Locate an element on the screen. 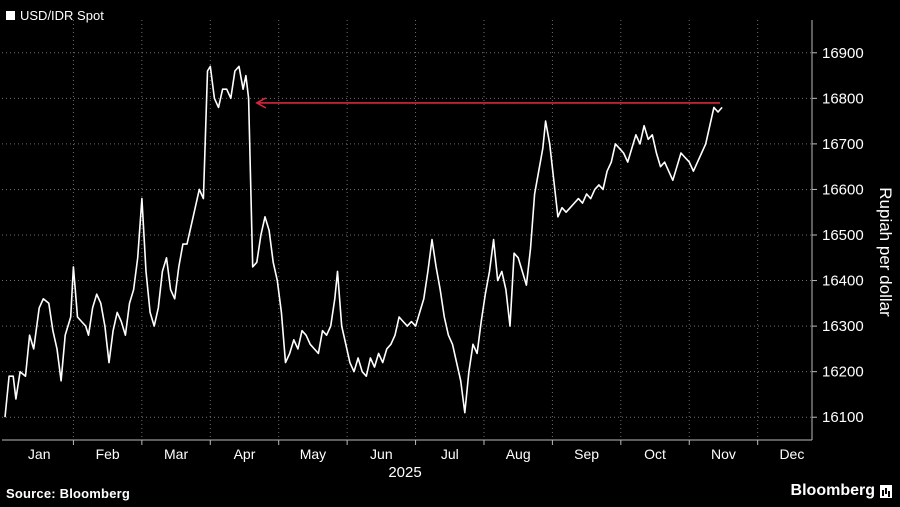 The width and height of the screenshot is (900, 507). x-tick-label: Apr is located at coordinates (245, 454).